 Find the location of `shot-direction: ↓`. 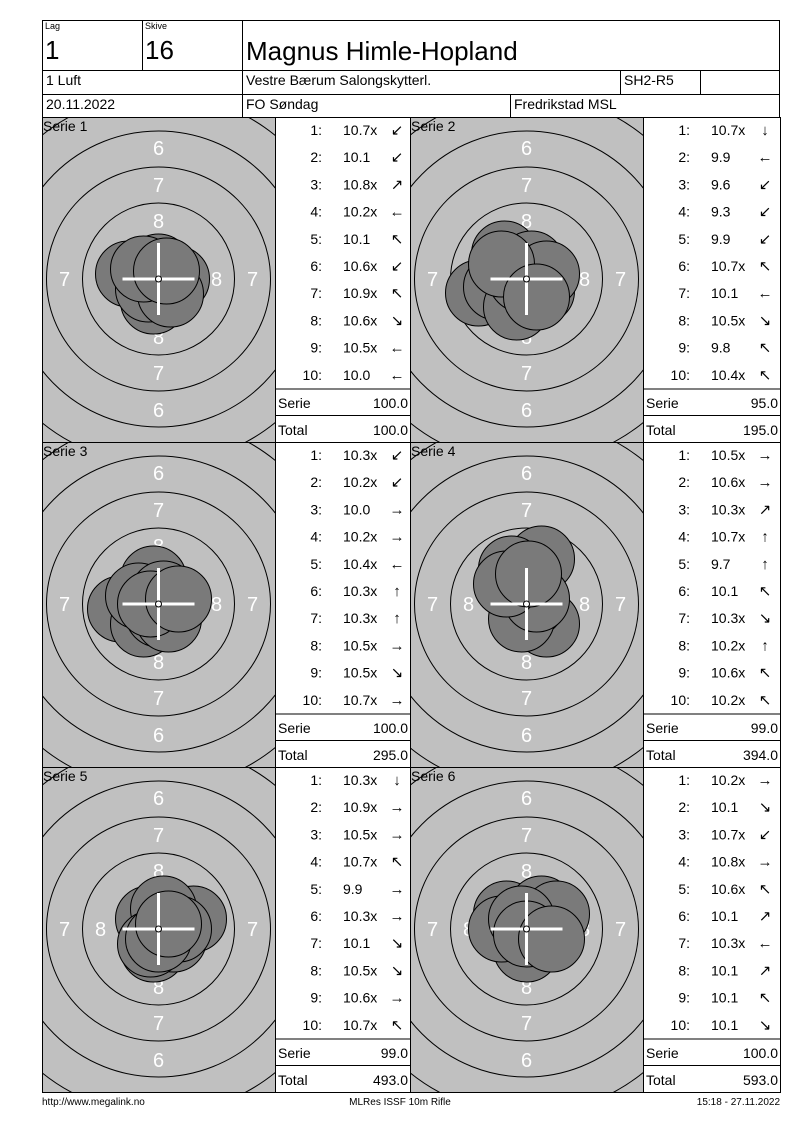

shot-direction: ↓ is located at coordinates (765, 130).